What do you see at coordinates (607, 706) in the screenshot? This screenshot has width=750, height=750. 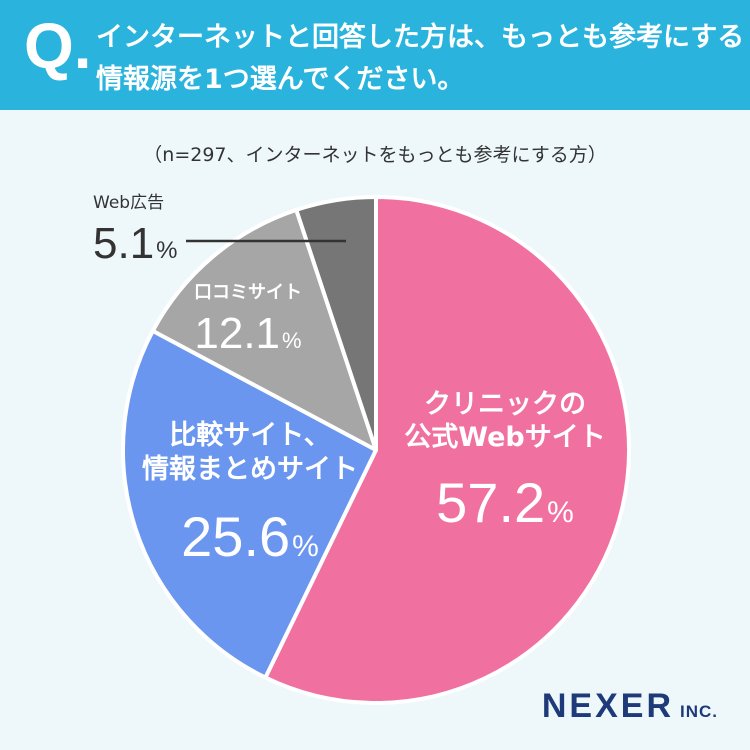 I see `logo-name: NEXER` at bounding box center [607, 706].